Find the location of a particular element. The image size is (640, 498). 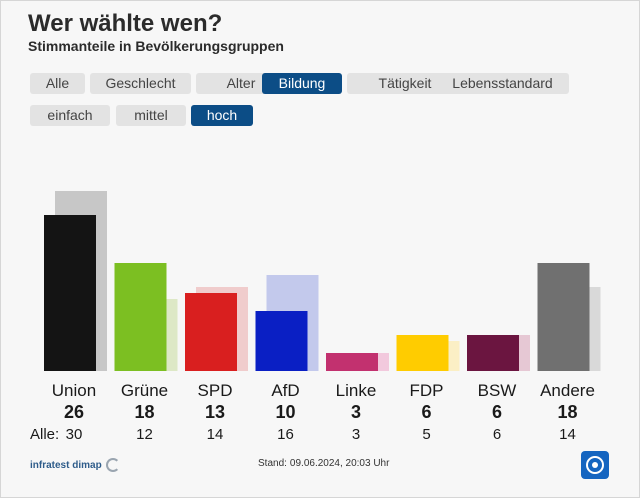

value-grüne: 18 is located at coordinates (144, 412).